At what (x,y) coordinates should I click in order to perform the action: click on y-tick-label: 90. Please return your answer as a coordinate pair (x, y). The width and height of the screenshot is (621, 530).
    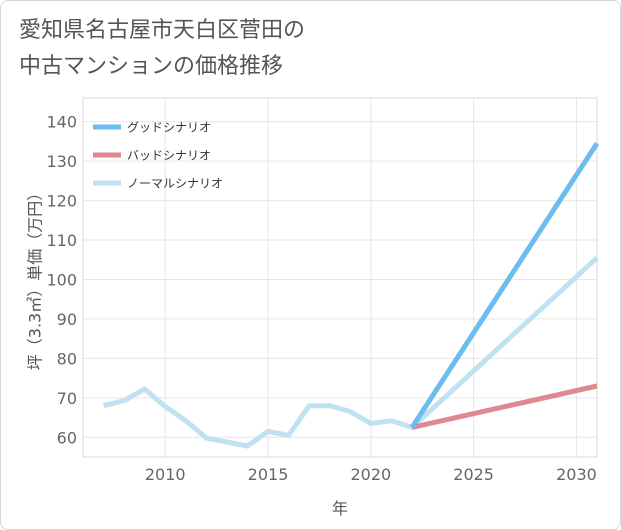
    Looking at the image, I should click on (67, 319).